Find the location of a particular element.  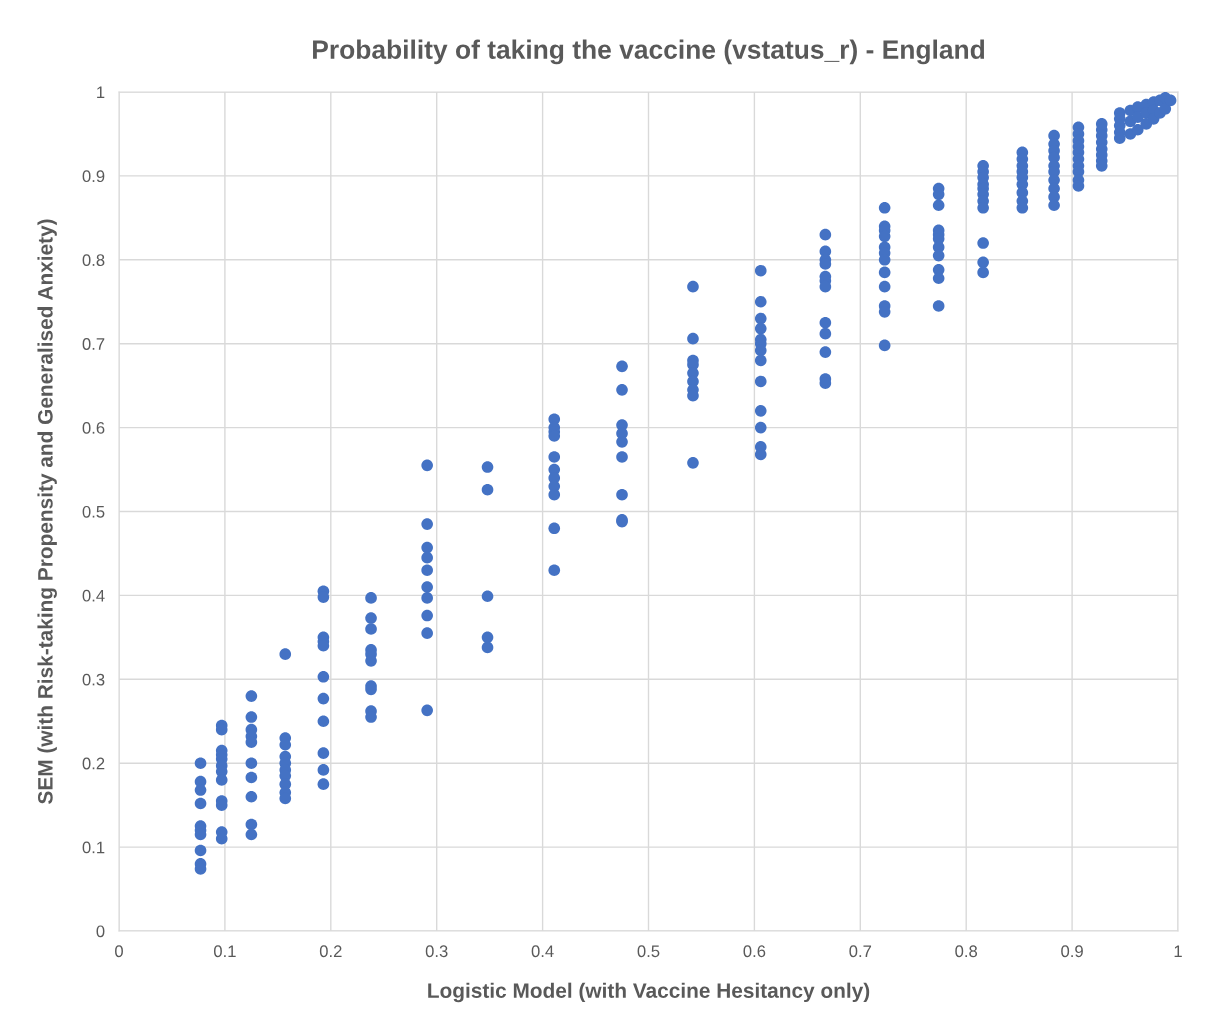

x-axis-title: Logistic Model (with Vaccine Hesitancy only) is located at coordinates (649, 992).